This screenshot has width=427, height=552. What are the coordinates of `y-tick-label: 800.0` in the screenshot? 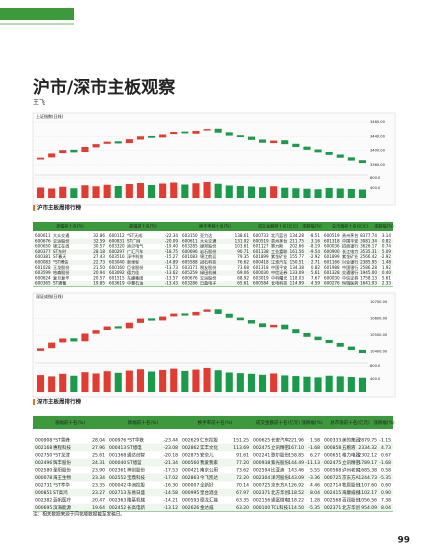 It's located at (375, 366).